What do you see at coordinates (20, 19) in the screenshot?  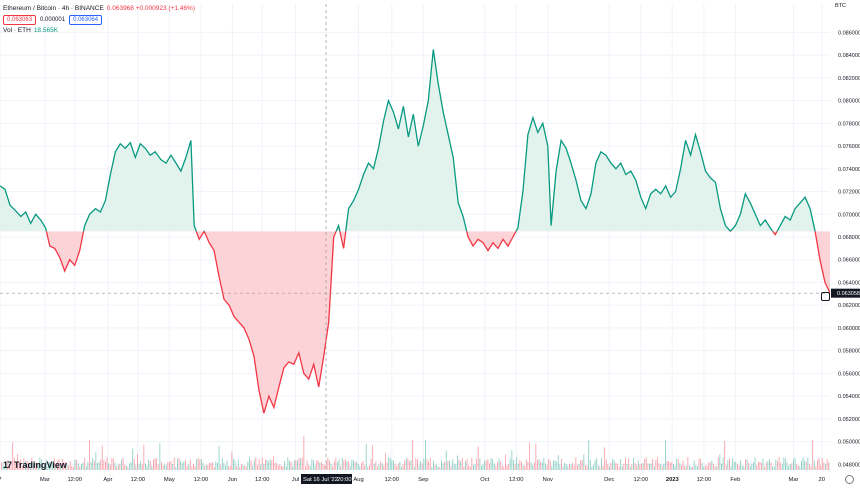 I see `bid-price: 0.063063` at bounding box center [20, 19].